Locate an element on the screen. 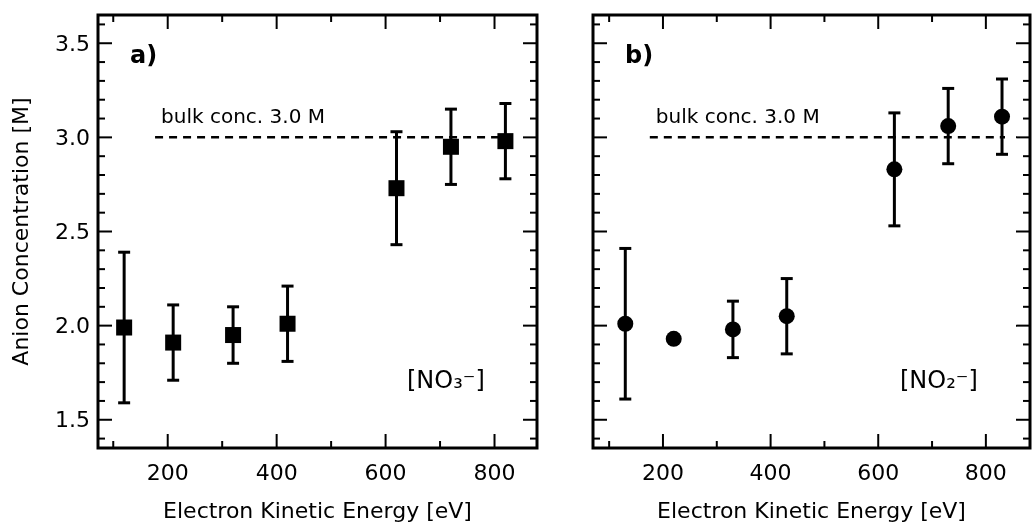 The height and width of the screenshot is (529, 1033). y-tick-label: 2.0 is located at coordinates (72, 326).